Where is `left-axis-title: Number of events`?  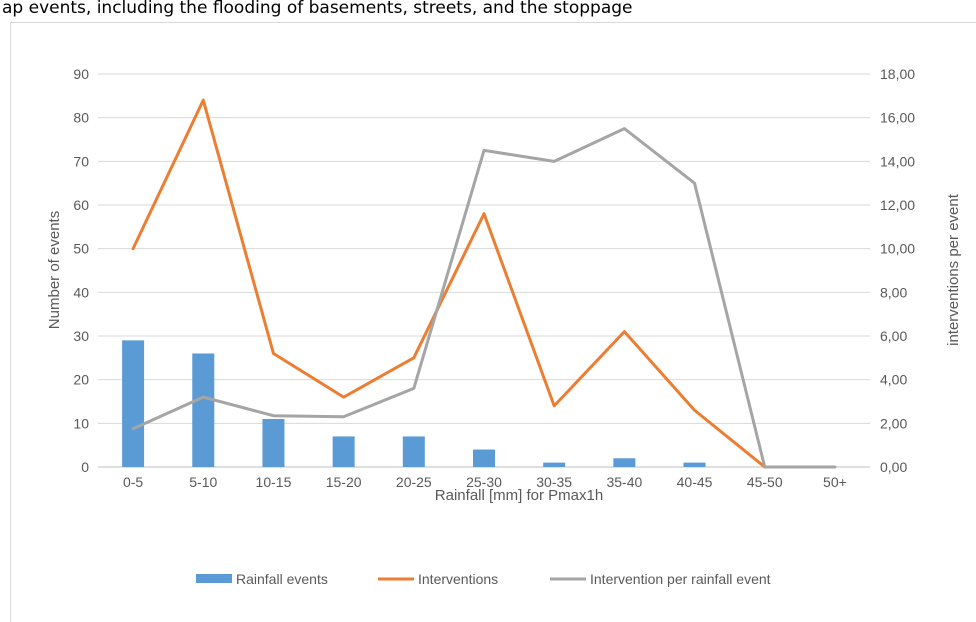
left-axis-title: Number of events is located at coordinates (54, 270).